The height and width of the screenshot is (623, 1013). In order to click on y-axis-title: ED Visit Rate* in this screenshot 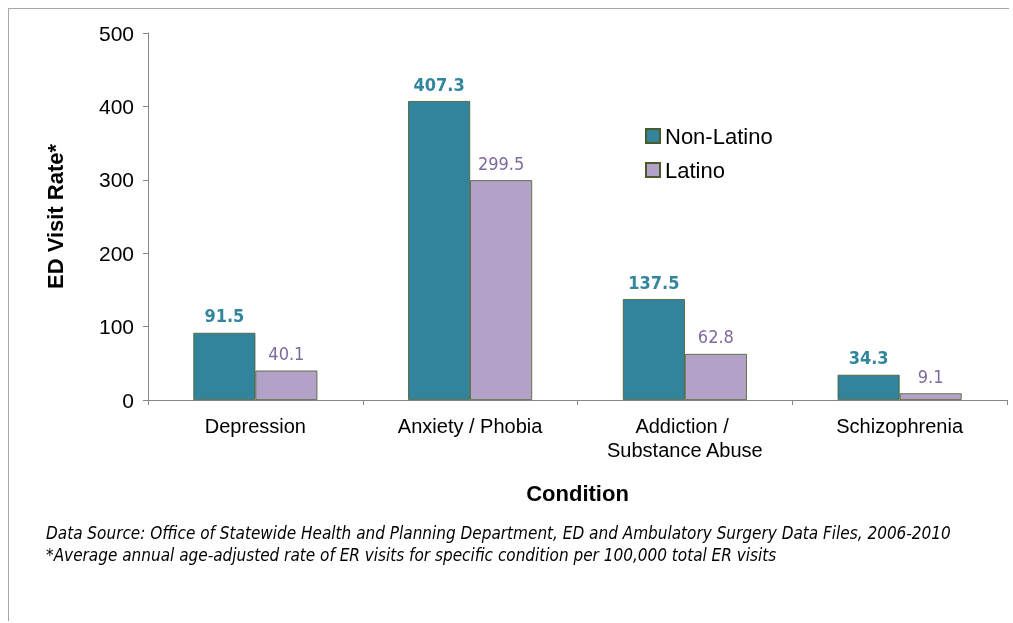, I will do `click(55, 216)`.